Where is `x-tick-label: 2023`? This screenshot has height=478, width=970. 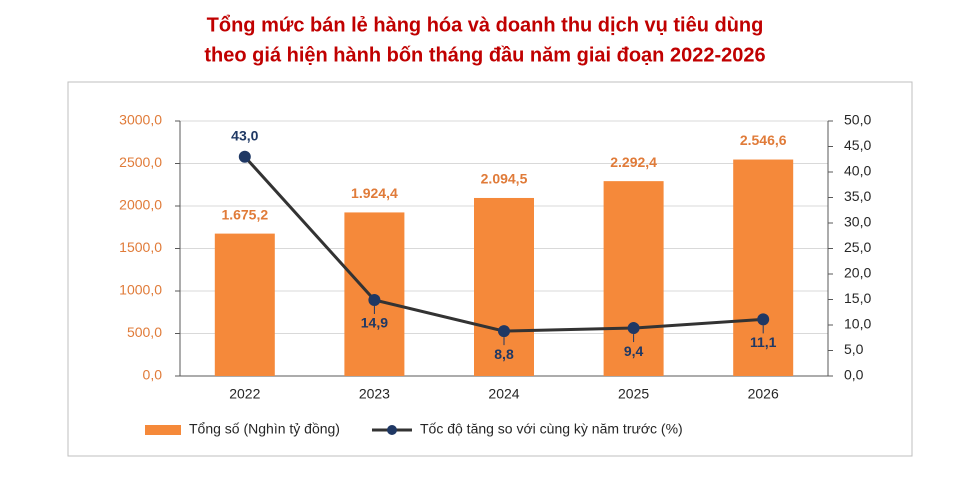 x-tick-label: 2023 is located at coordinates (374, 394).